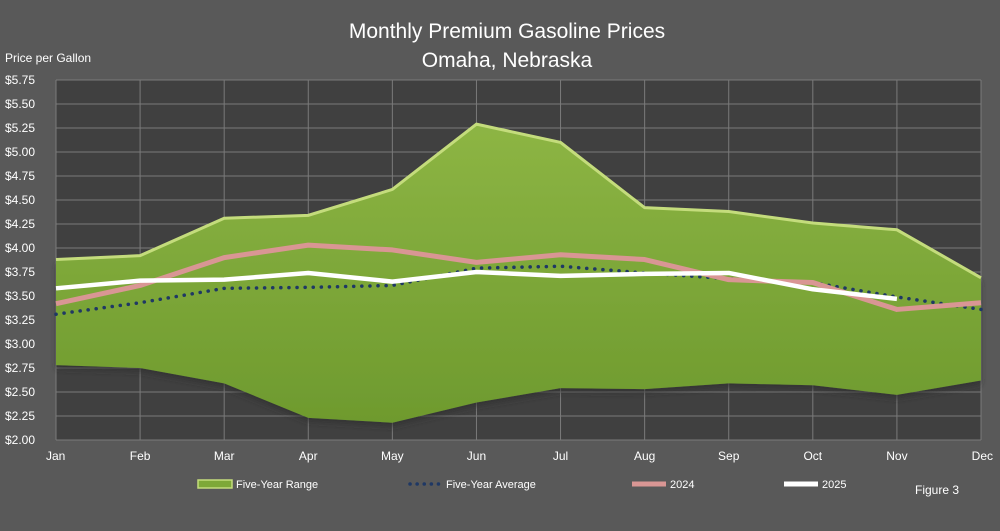 The image size is (1000, 531). What do you see at coordinates (644, 456) in the screenshot?
I see `x-tick-label: Aug` at bounding box center [644, 456].